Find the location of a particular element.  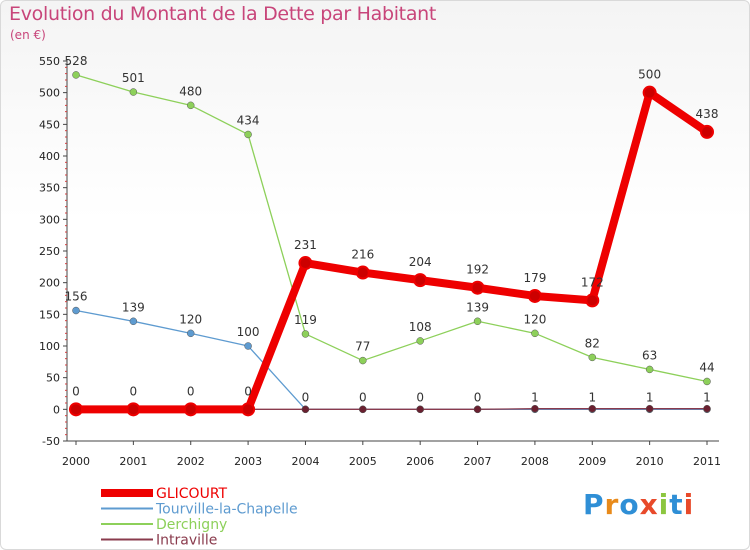

x-tick-label-2001: 2001 is located at coordinates (133, 461).